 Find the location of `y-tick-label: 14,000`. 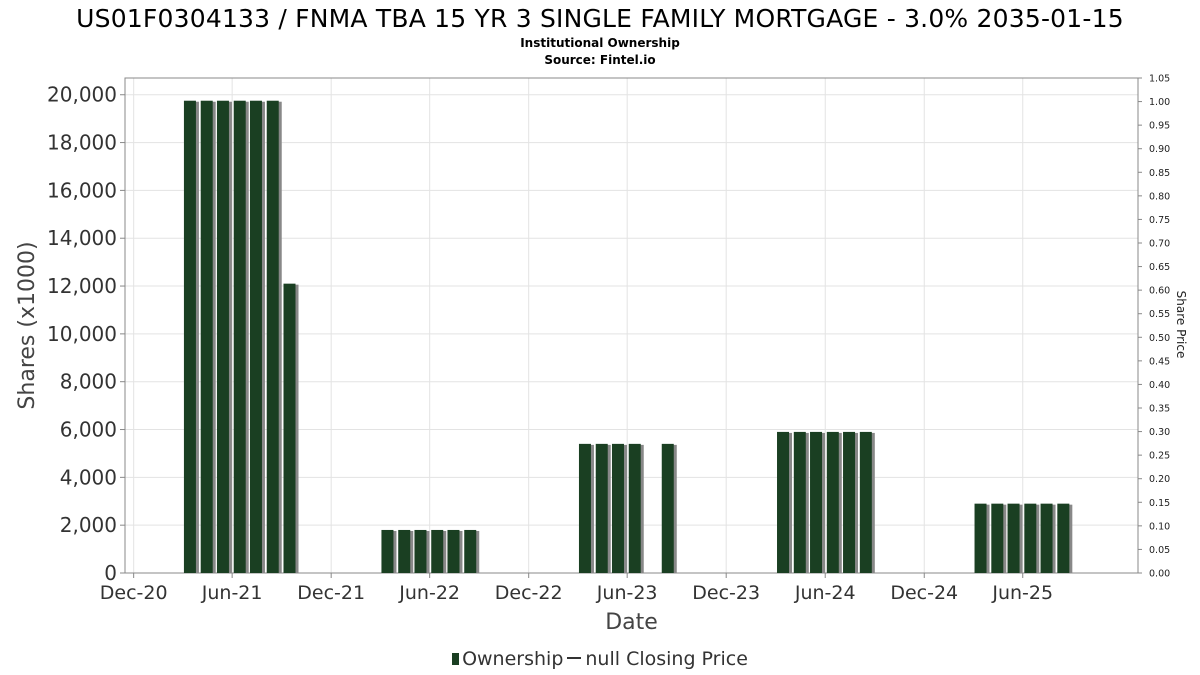

y-tick-label: 14,000 is located at coordinates (82, 238).